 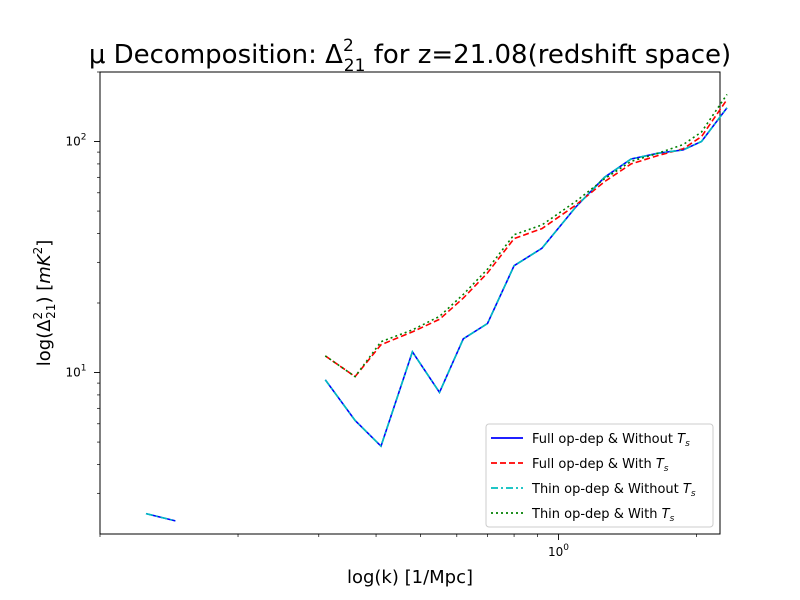 What do you see at coordinates (558, 551) in the screenshot?
I see `x-tick-label: 100` at bounding box center [558, 551].